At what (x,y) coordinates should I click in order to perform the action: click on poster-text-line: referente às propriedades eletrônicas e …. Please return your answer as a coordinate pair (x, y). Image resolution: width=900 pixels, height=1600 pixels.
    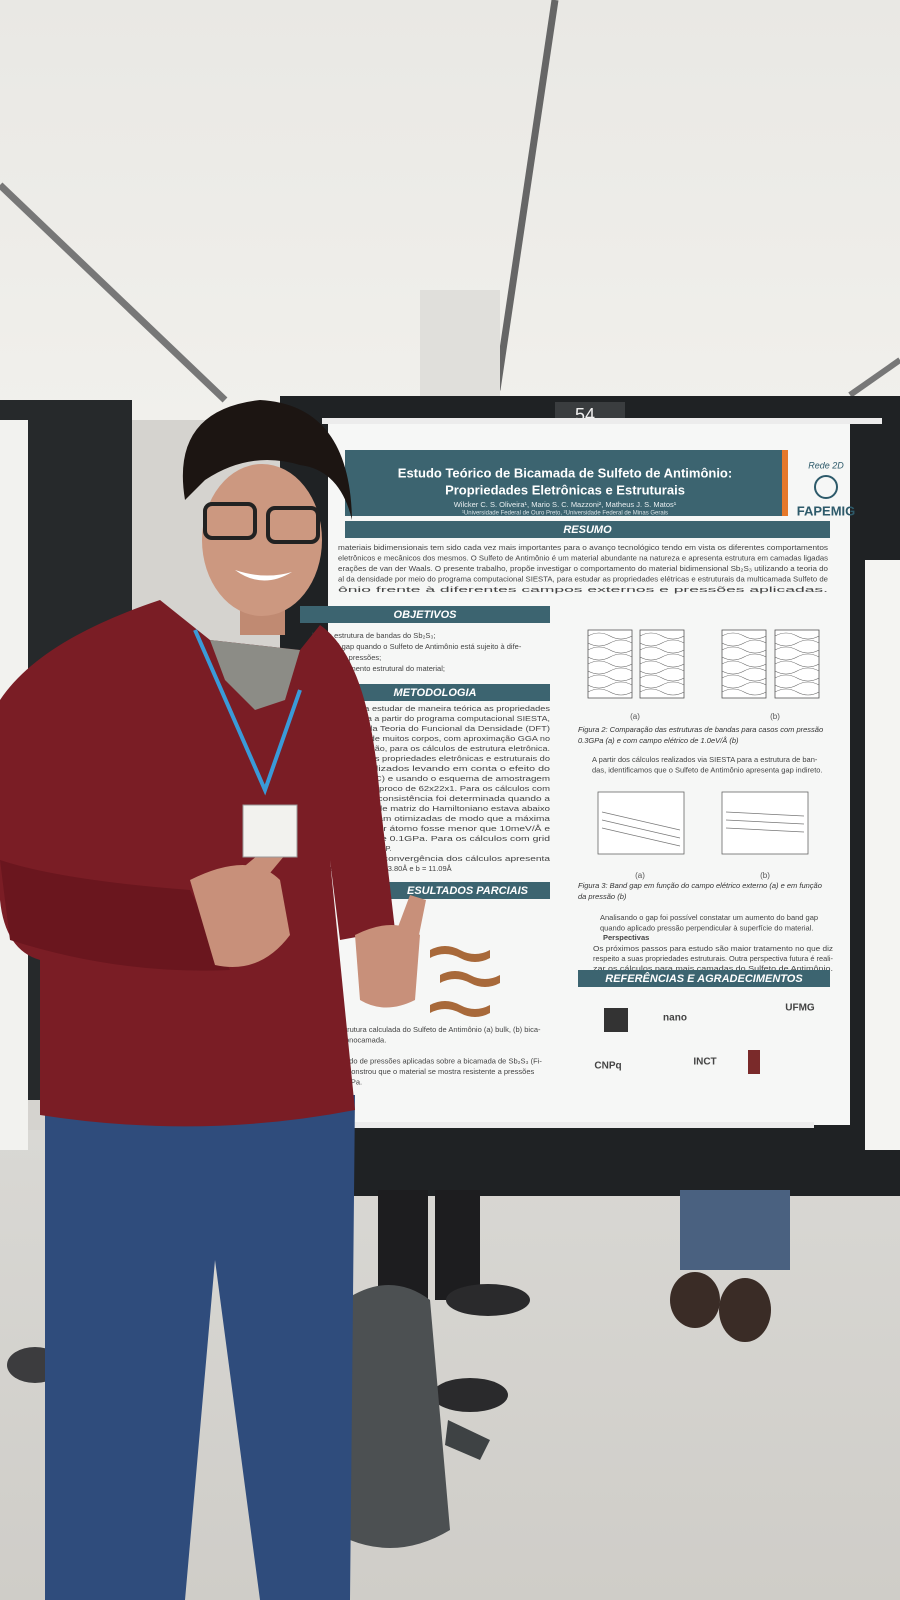
    Looking at the image, I should click on (440, 758).